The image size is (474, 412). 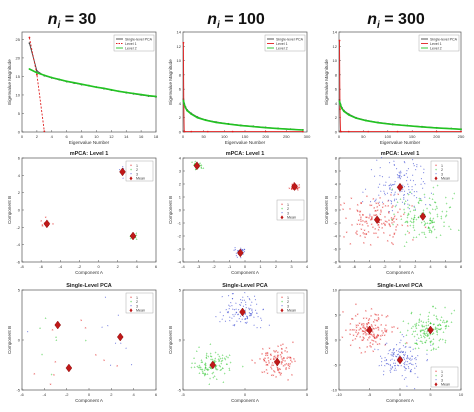 I want to click on y-axis-label: Component B, so click(x=9, y=340).